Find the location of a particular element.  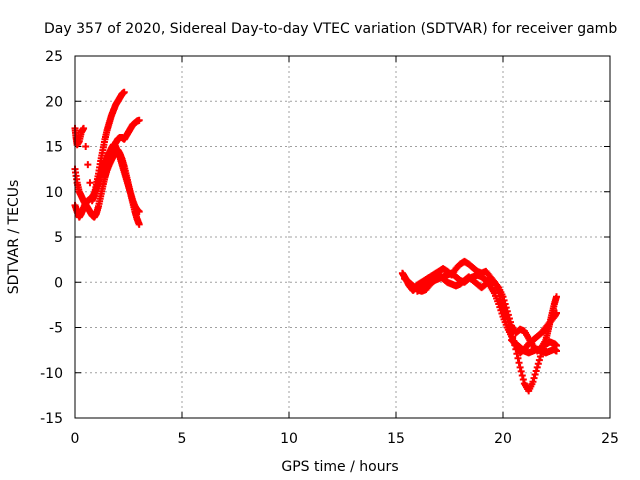

y-tick-label: 0 is located at coordinates (58, 283).